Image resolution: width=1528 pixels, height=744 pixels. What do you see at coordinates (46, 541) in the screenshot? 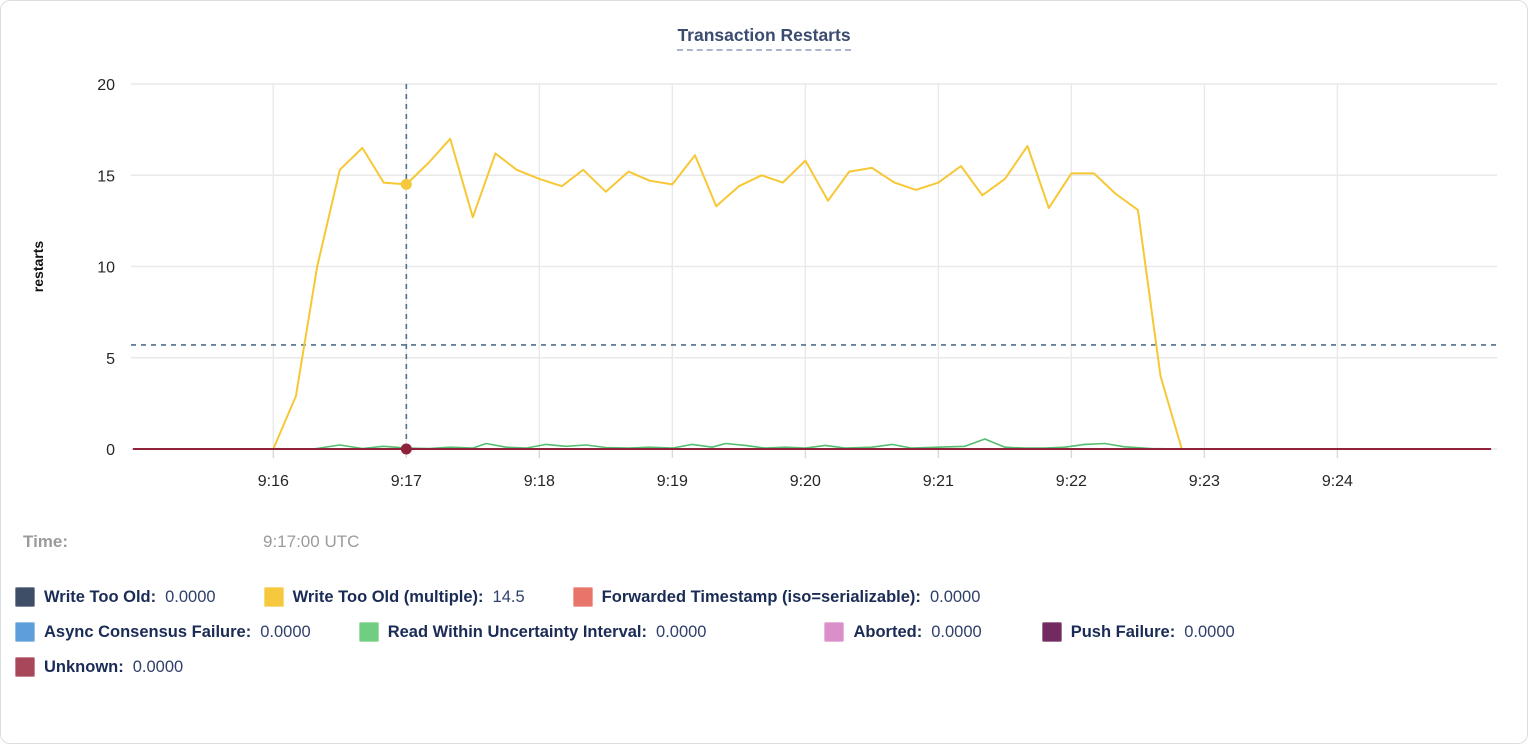
I see `hover-time-label: Time:` at bounding box center [46, 541].